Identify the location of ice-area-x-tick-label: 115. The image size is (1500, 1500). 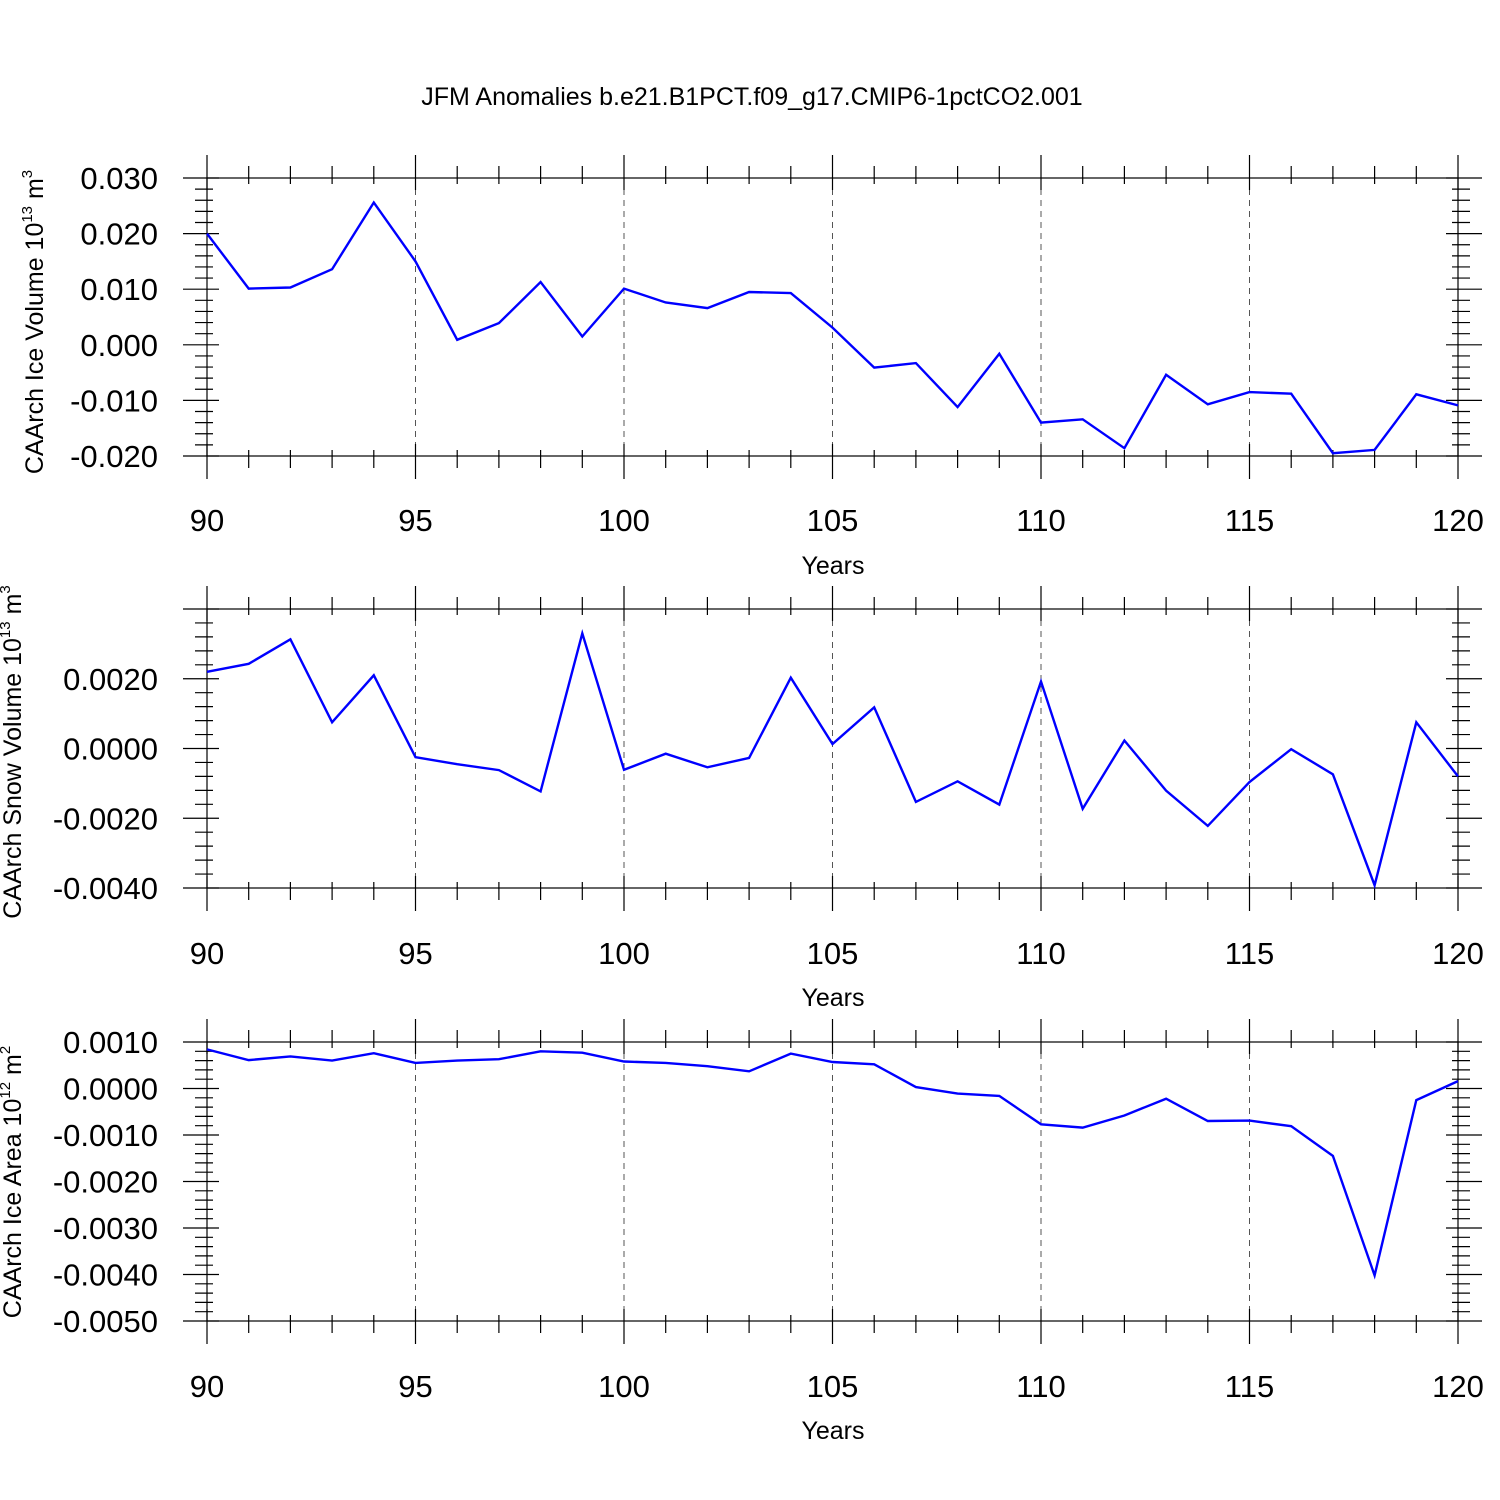
(1249, 1386).